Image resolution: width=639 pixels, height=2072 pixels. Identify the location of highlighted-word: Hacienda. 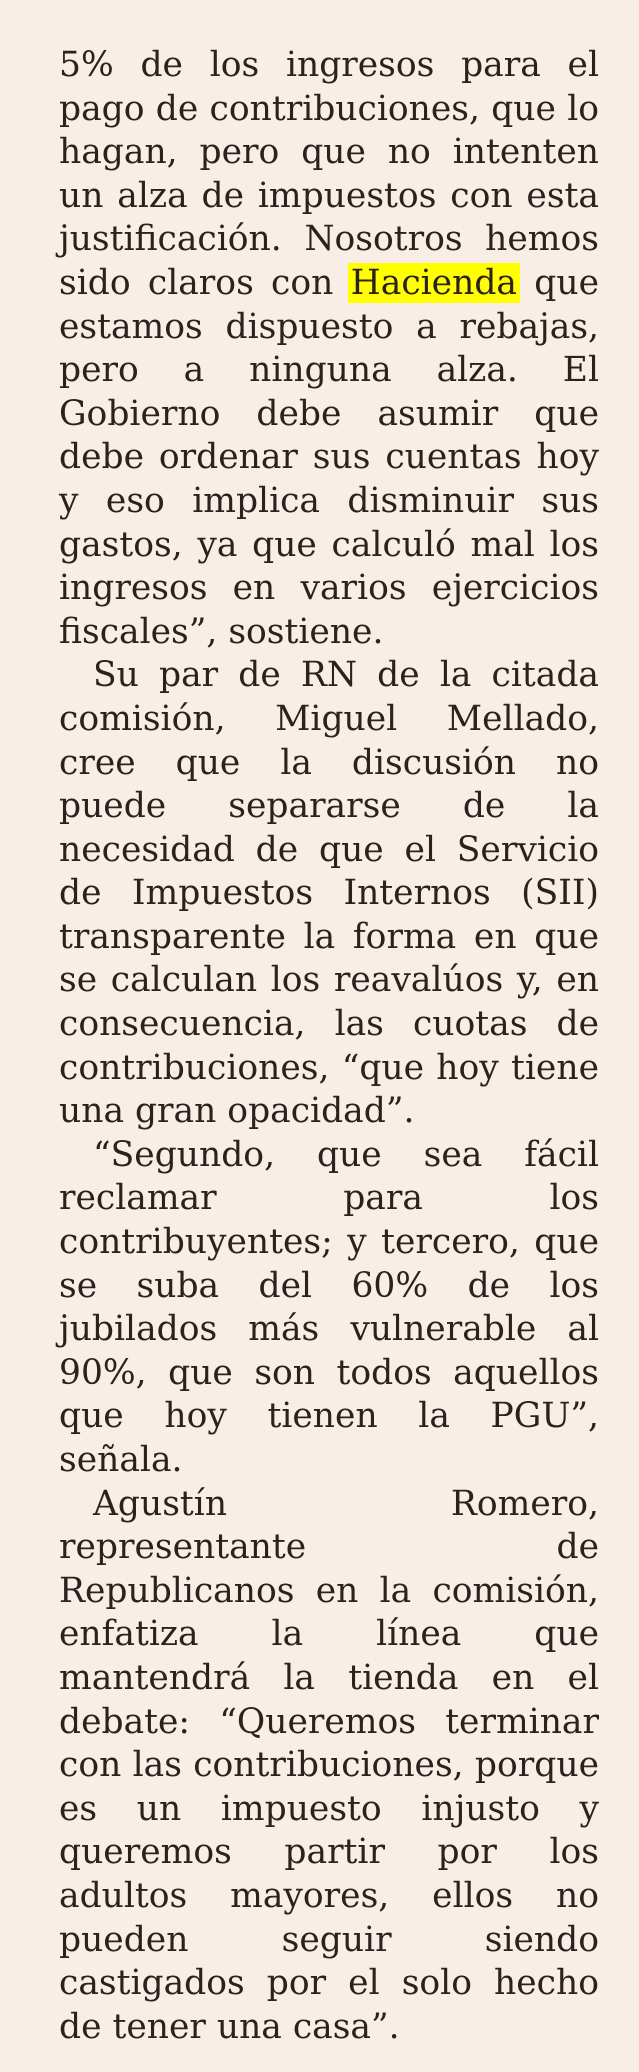
(433, 282).